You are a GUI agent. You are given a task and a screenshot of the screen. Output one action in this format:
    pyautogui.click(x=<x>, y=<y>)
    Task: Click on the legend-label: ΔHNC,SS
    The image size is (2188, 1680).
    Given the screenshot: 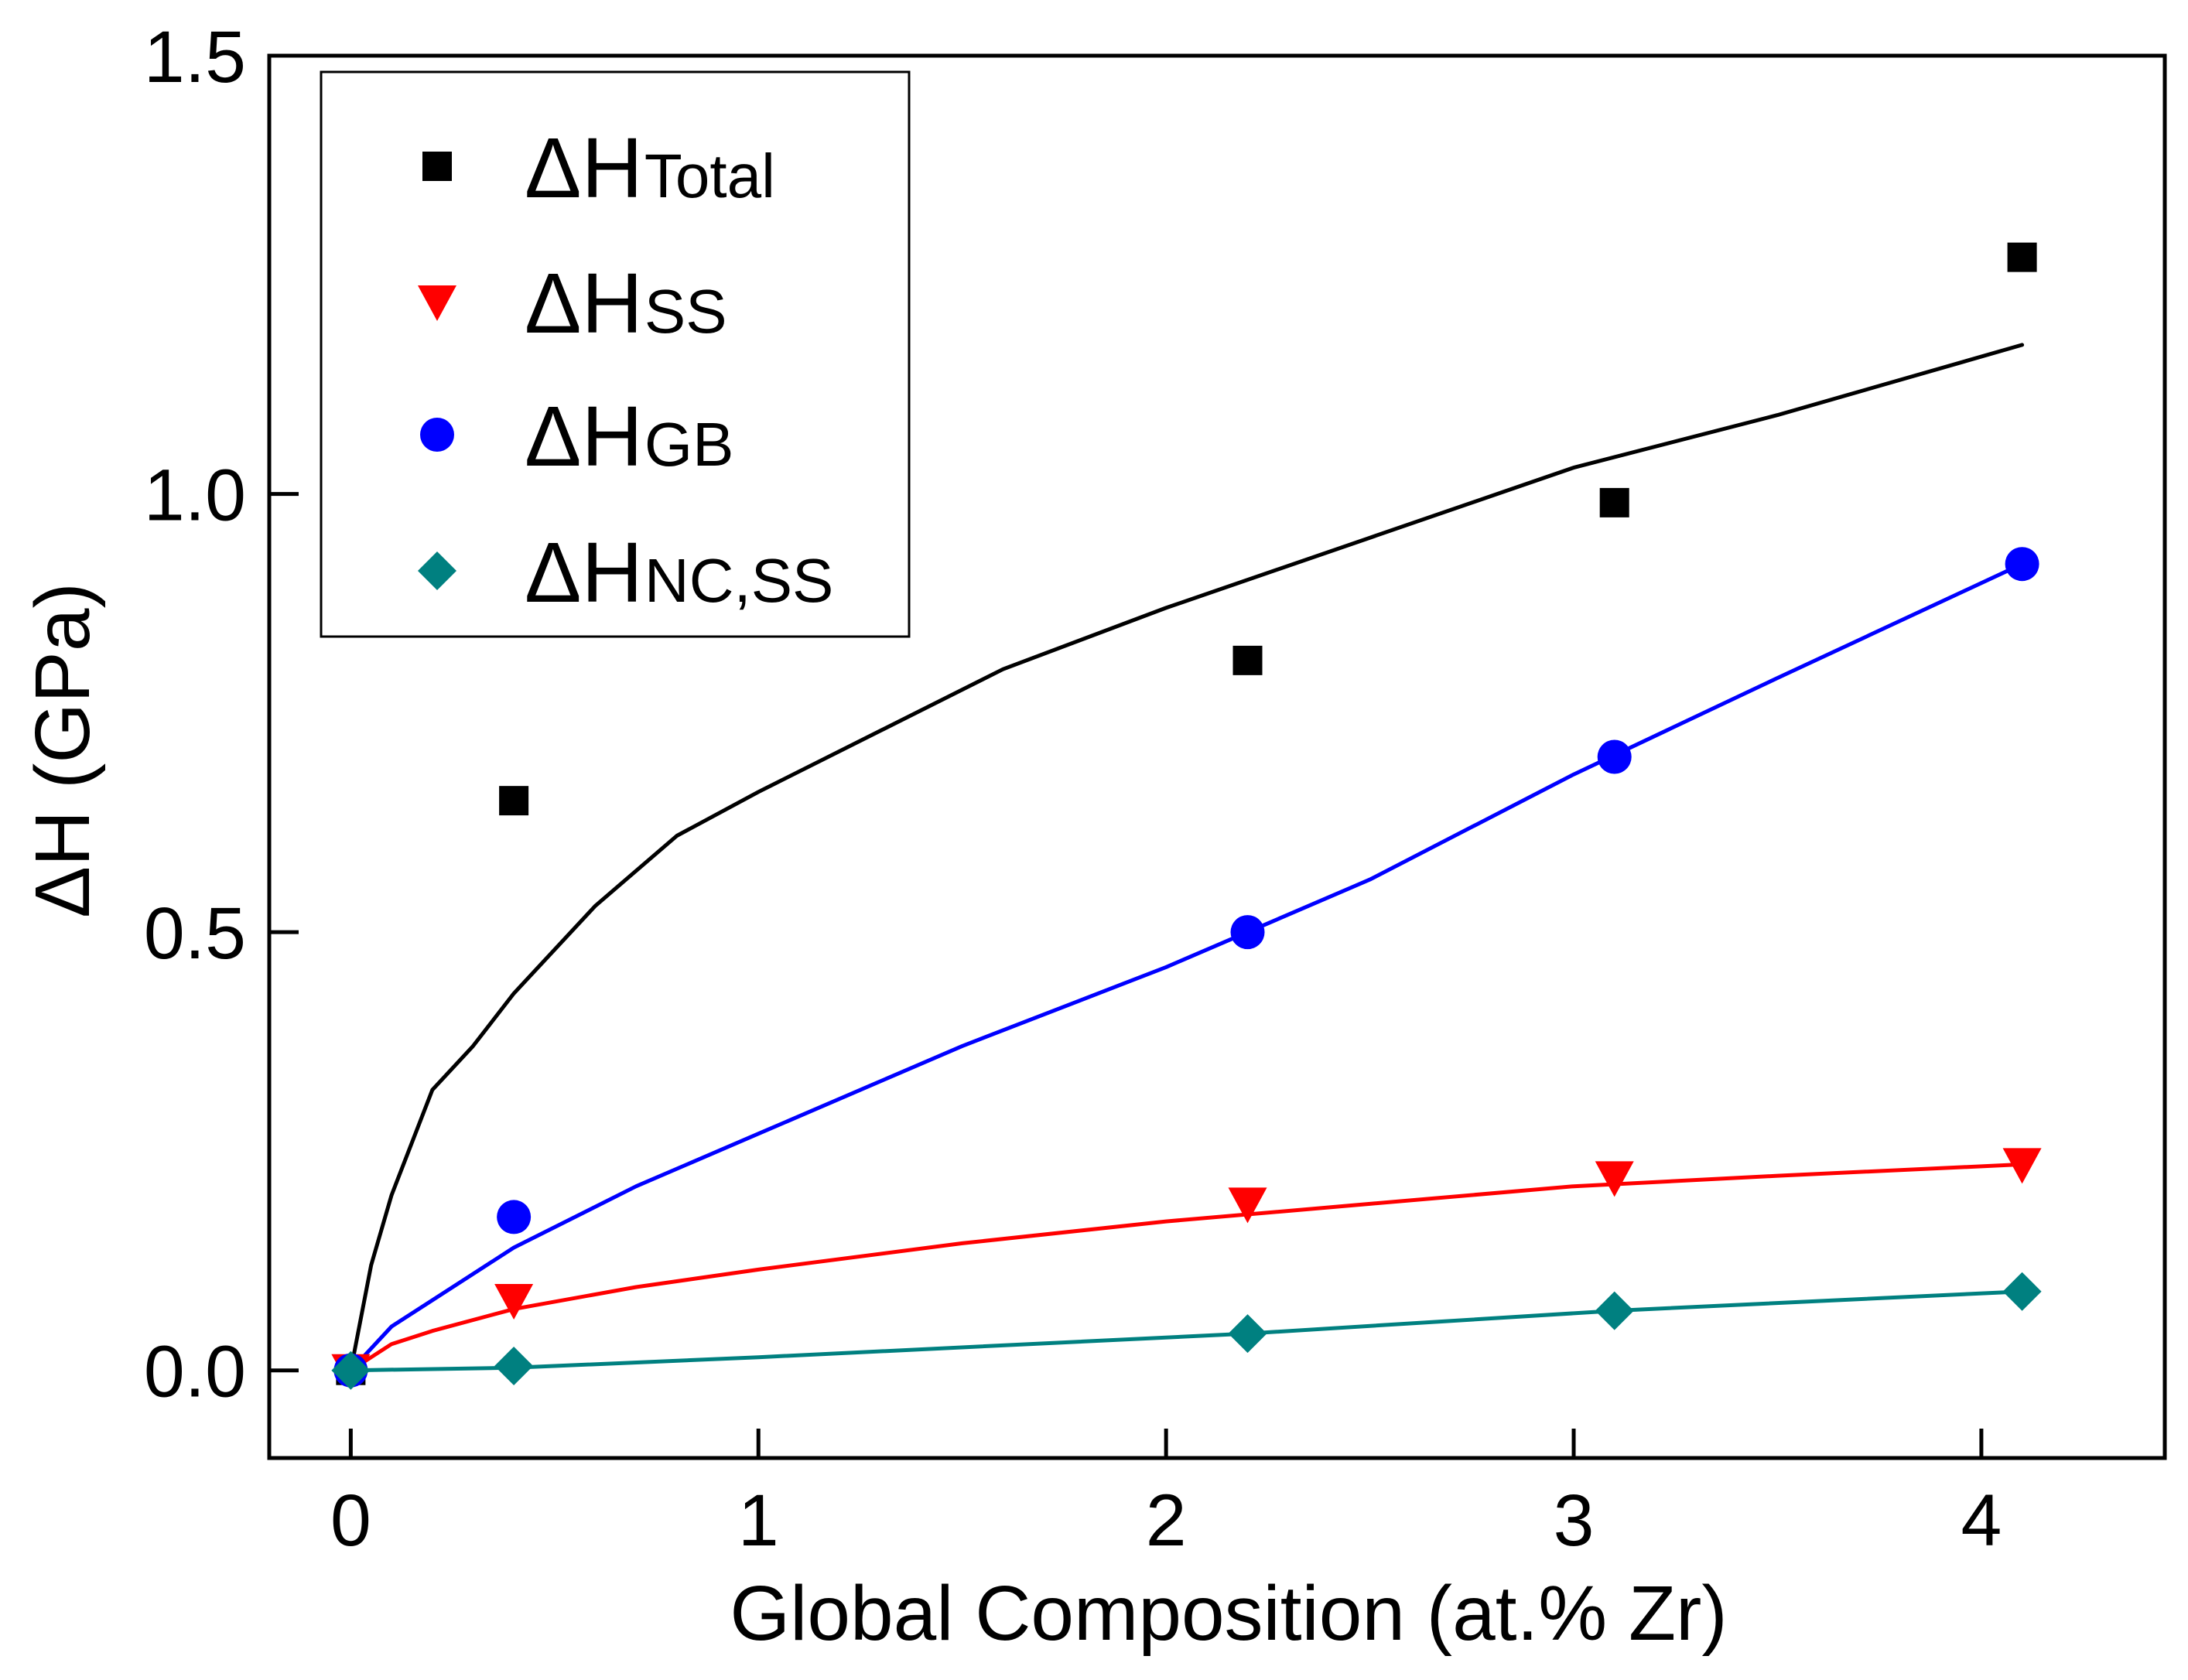 What is the action you would take?
    pyautogui.click(x=679, y=572)
    